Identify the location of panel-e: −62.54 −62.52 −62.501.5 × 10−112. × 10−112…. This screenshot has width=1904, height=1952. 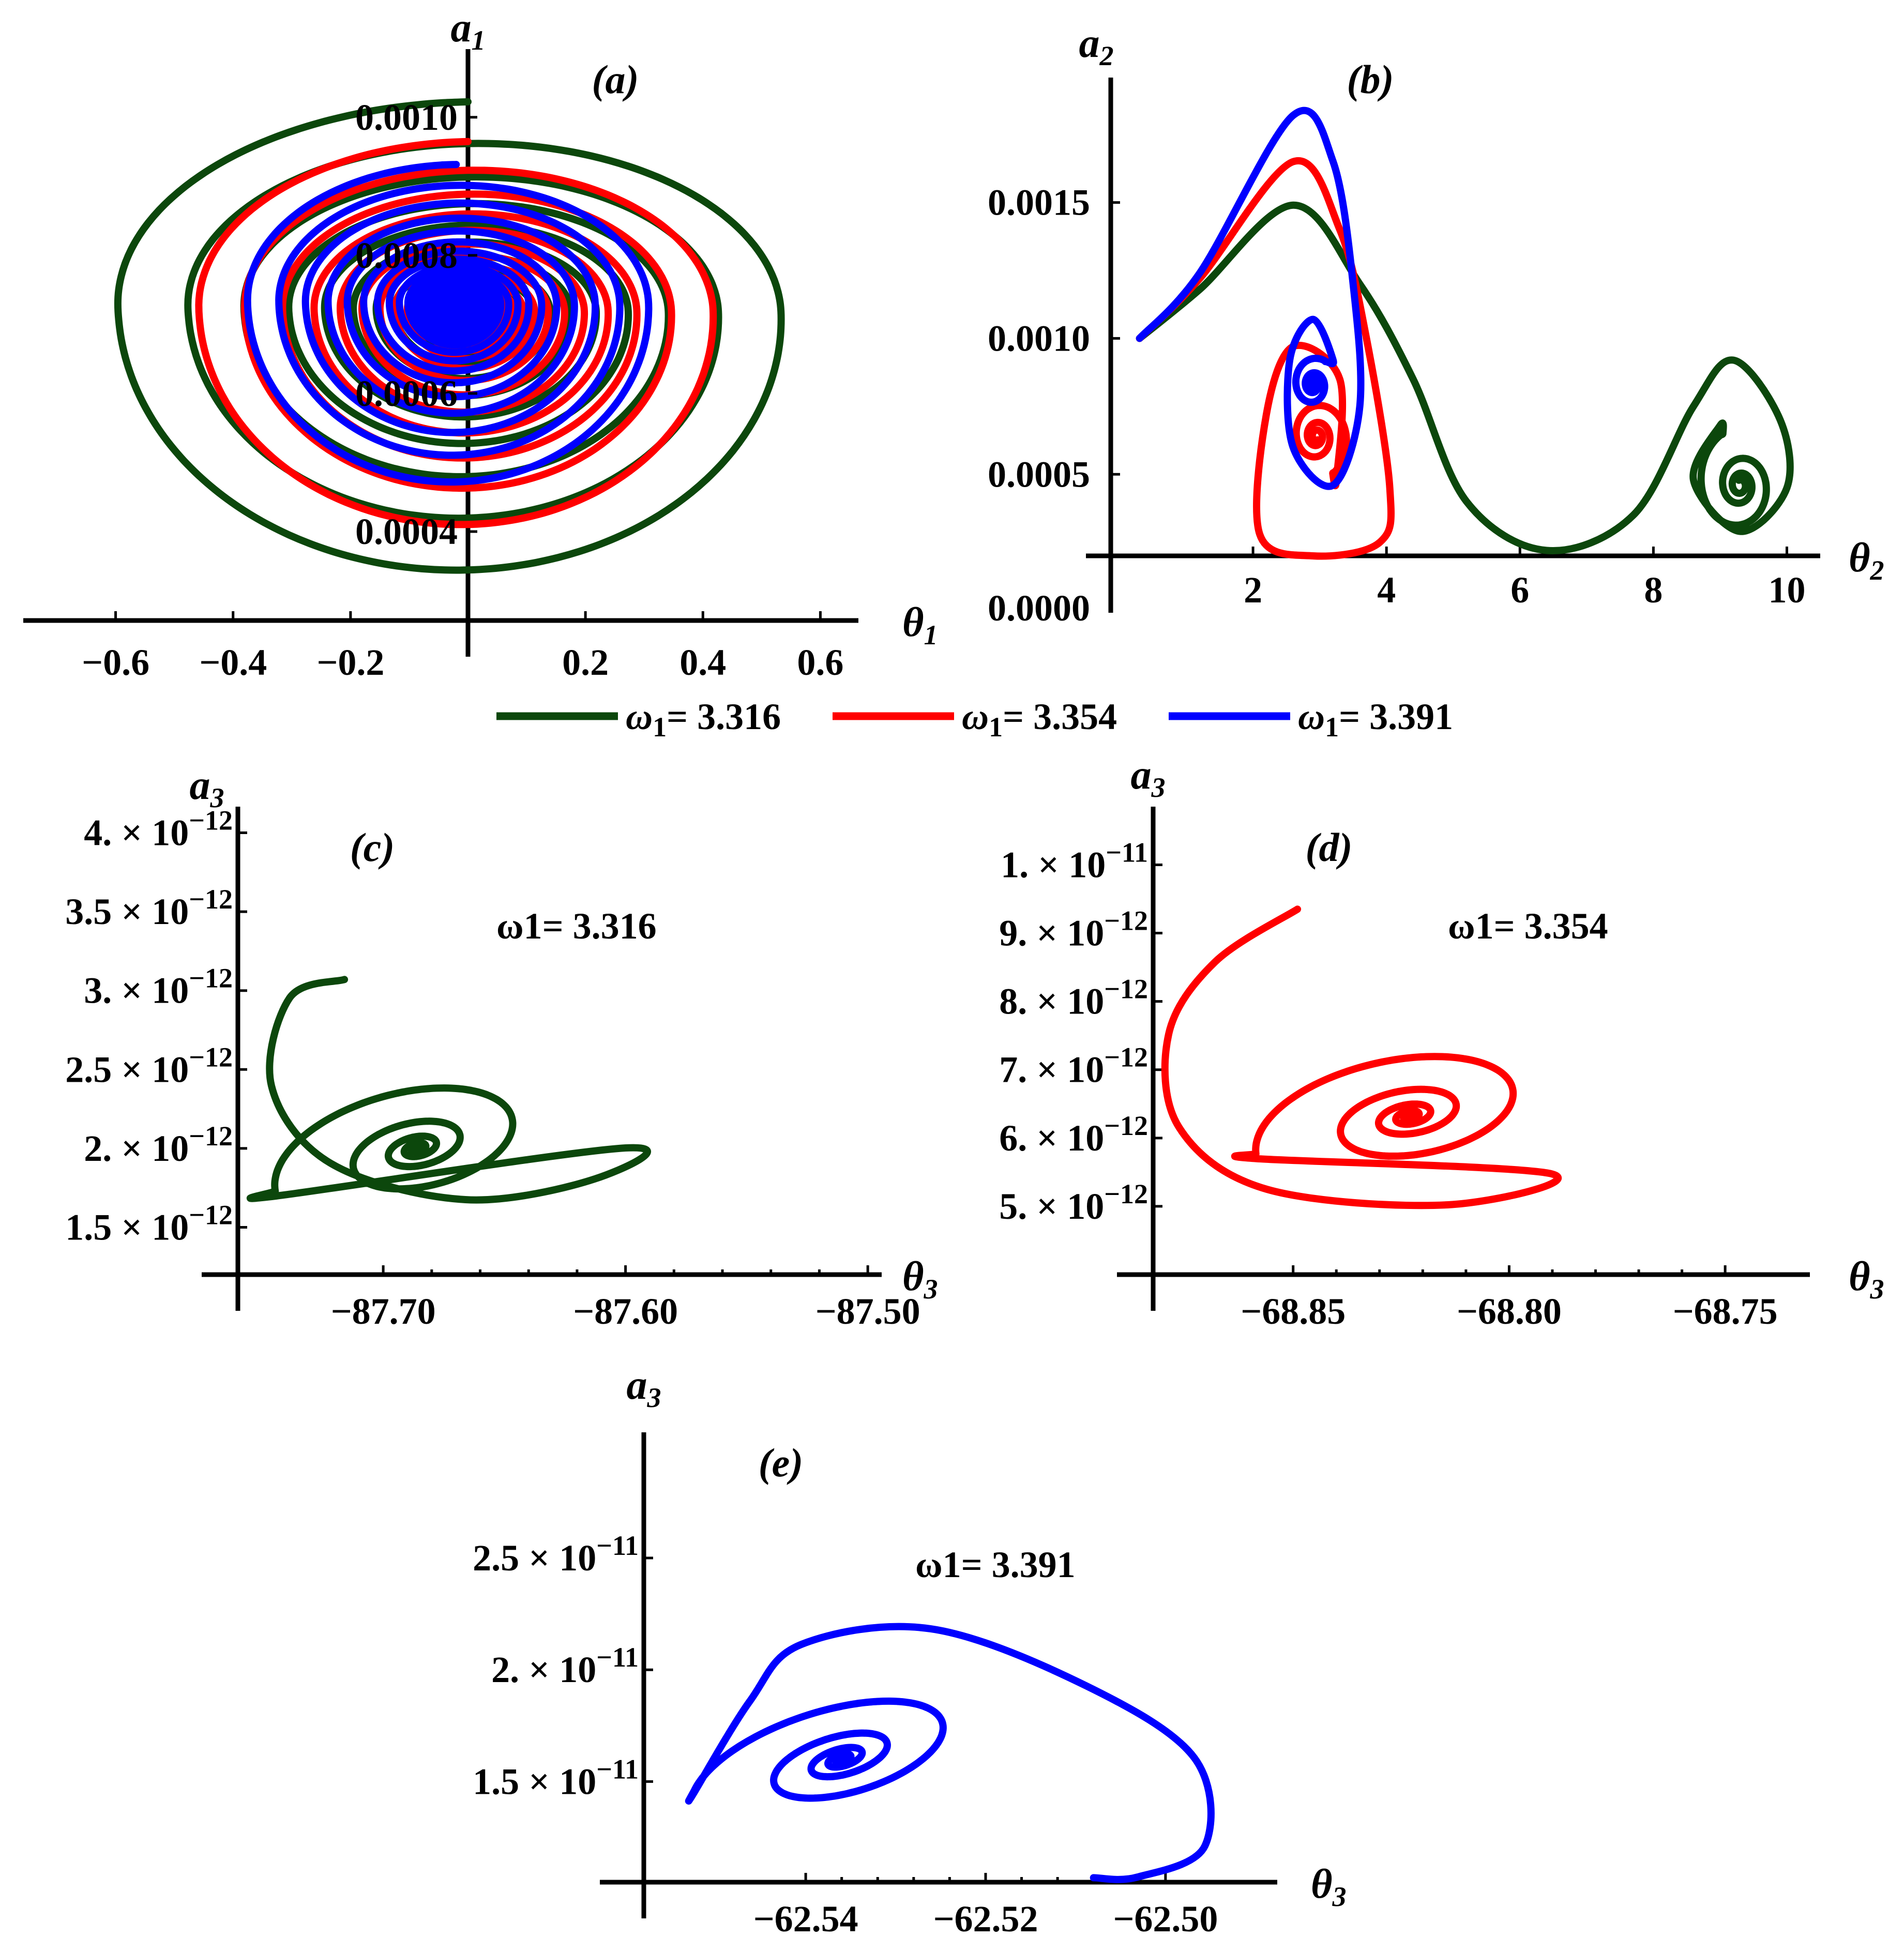
(909, 1651).